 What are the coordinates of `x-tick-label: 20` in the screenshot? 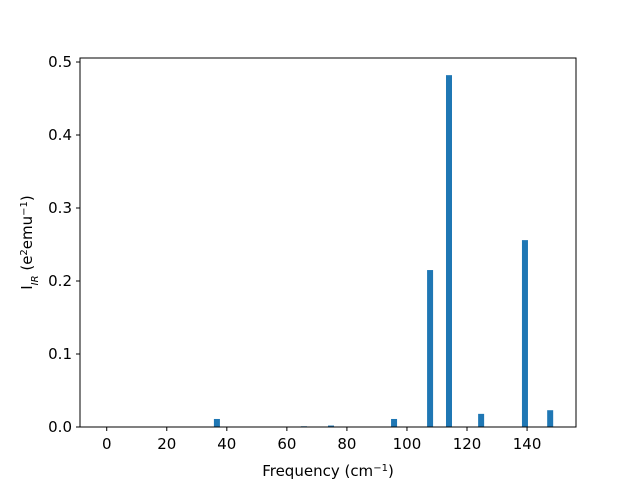 It's located at (166, 444).